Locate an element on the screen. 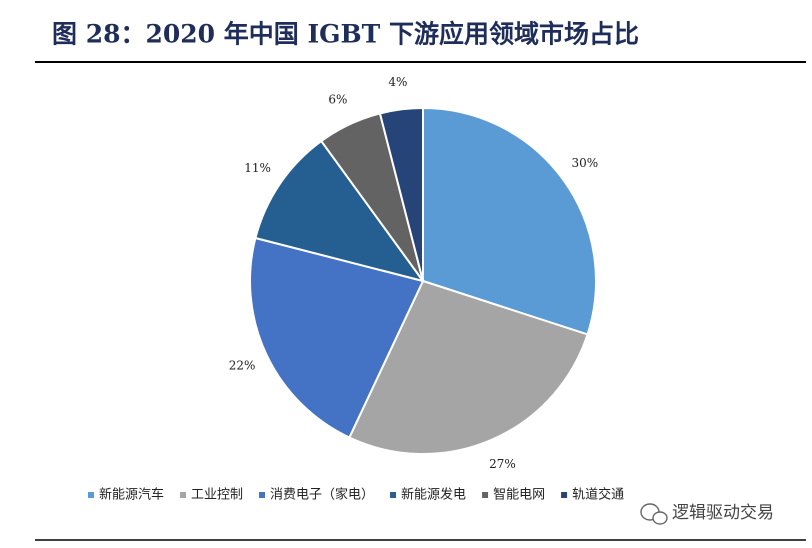 The image size is (812, 548). watermark: 逻辑驱动交易 is located at coordinates (723, 513).